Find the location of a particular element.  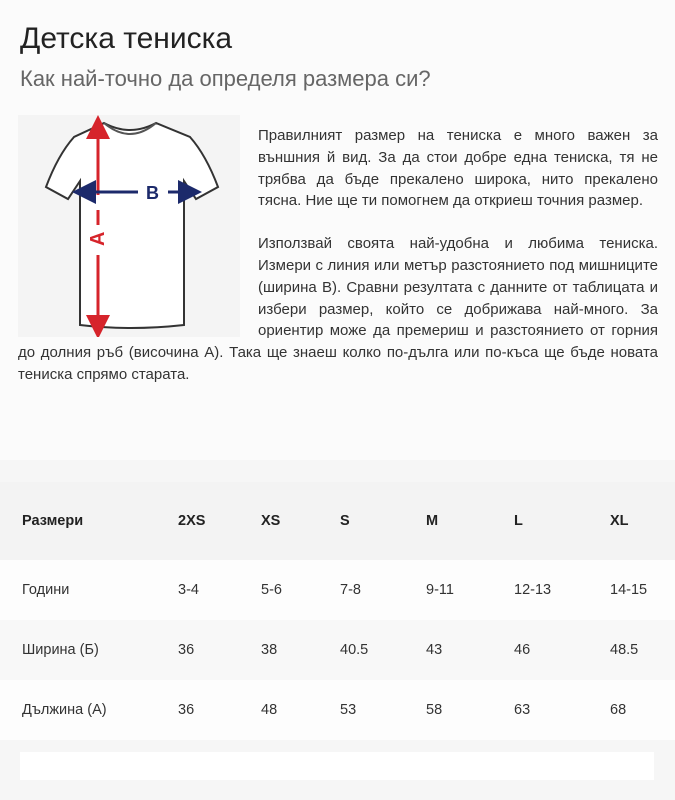

row-label: Ширина (Б) is located at coordinates (60, 650).